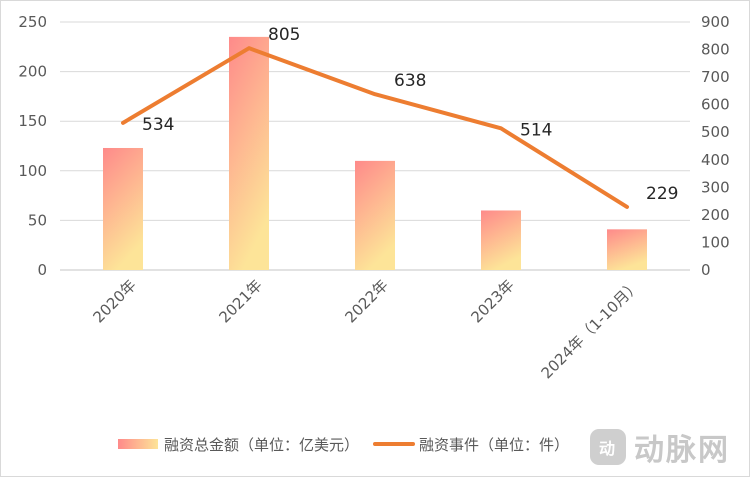 Image resolution: width=750 pixels, height=477 pixels. I want to click on right-tick-label: 800, so click(715, 50).